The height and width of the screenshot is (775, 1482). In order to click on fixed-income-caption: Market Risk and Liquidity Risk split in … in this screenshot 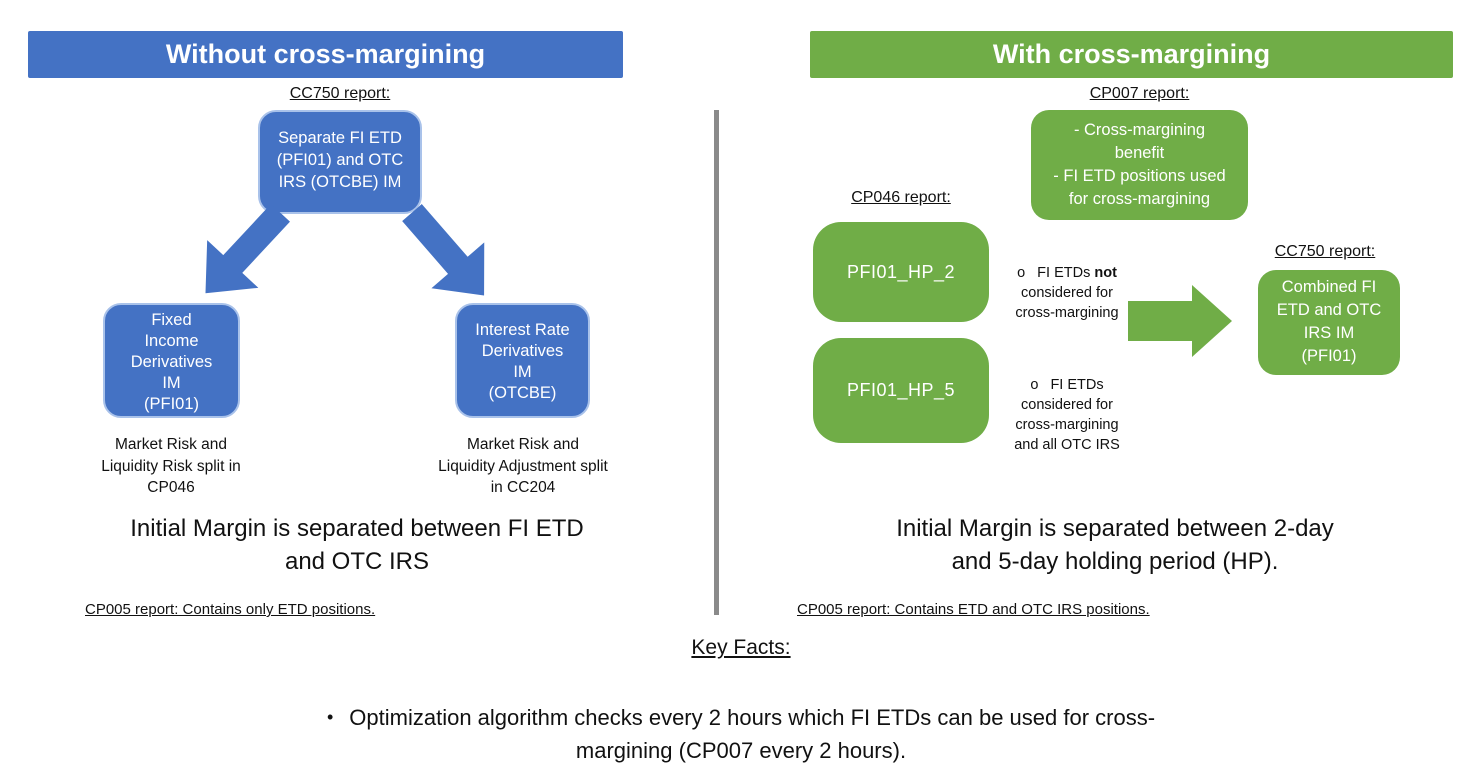, I will do `click(171, 466)`.